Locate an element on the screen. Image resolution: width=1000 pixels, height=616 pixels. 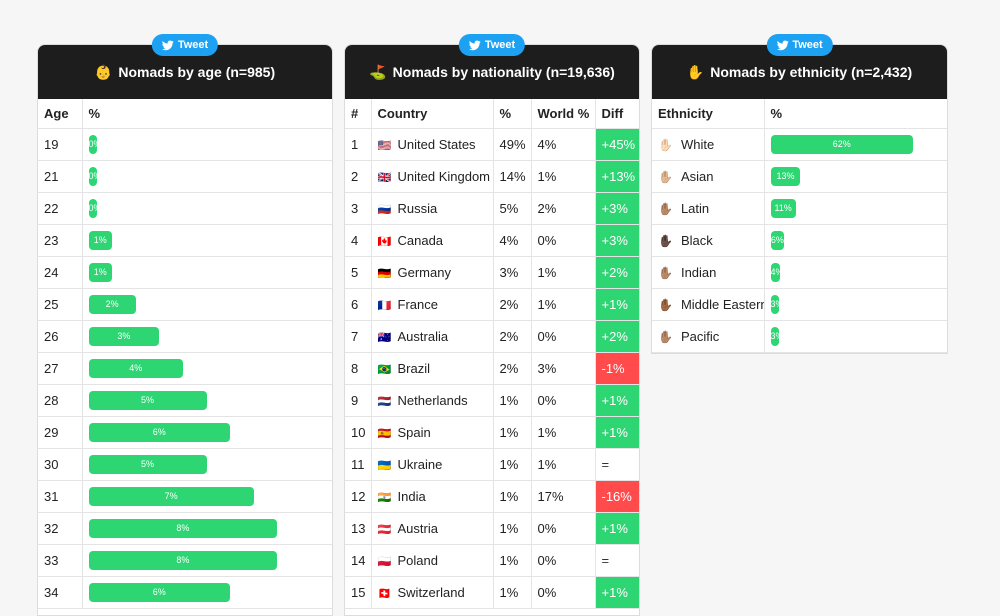
percent-bar: 7% is located at coordinates (171, 496).